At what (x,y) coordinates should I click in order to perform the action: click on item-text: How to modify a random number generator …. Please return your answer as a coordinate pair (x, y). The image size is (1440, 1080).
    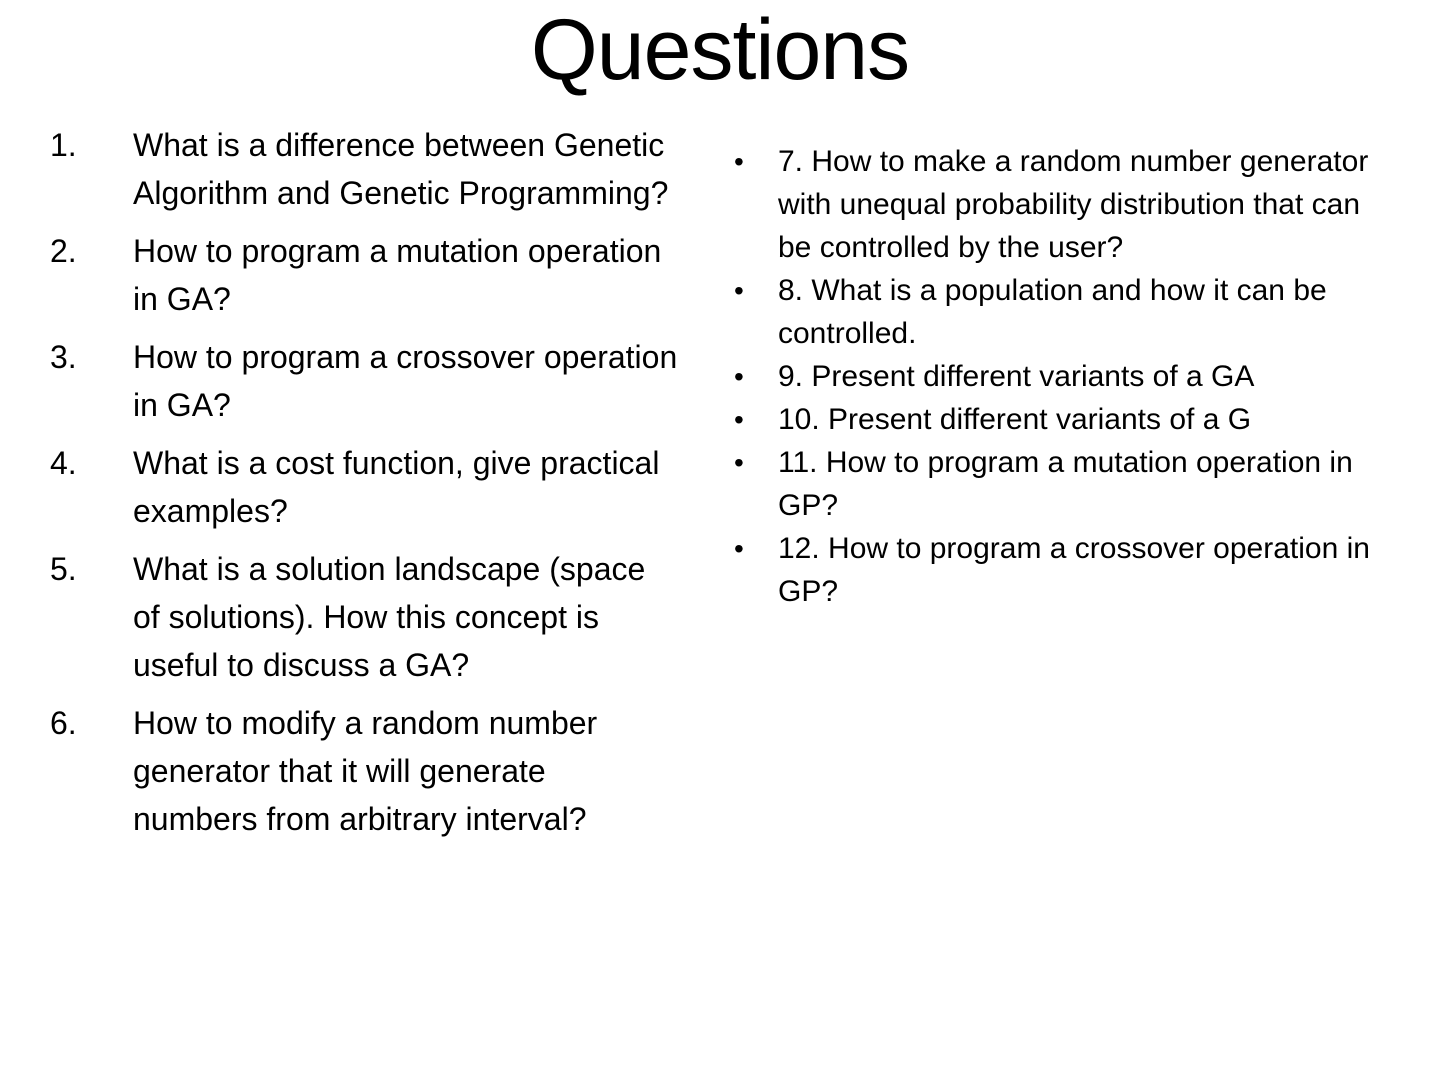
    Looking at the image, I should click on (365, 771).